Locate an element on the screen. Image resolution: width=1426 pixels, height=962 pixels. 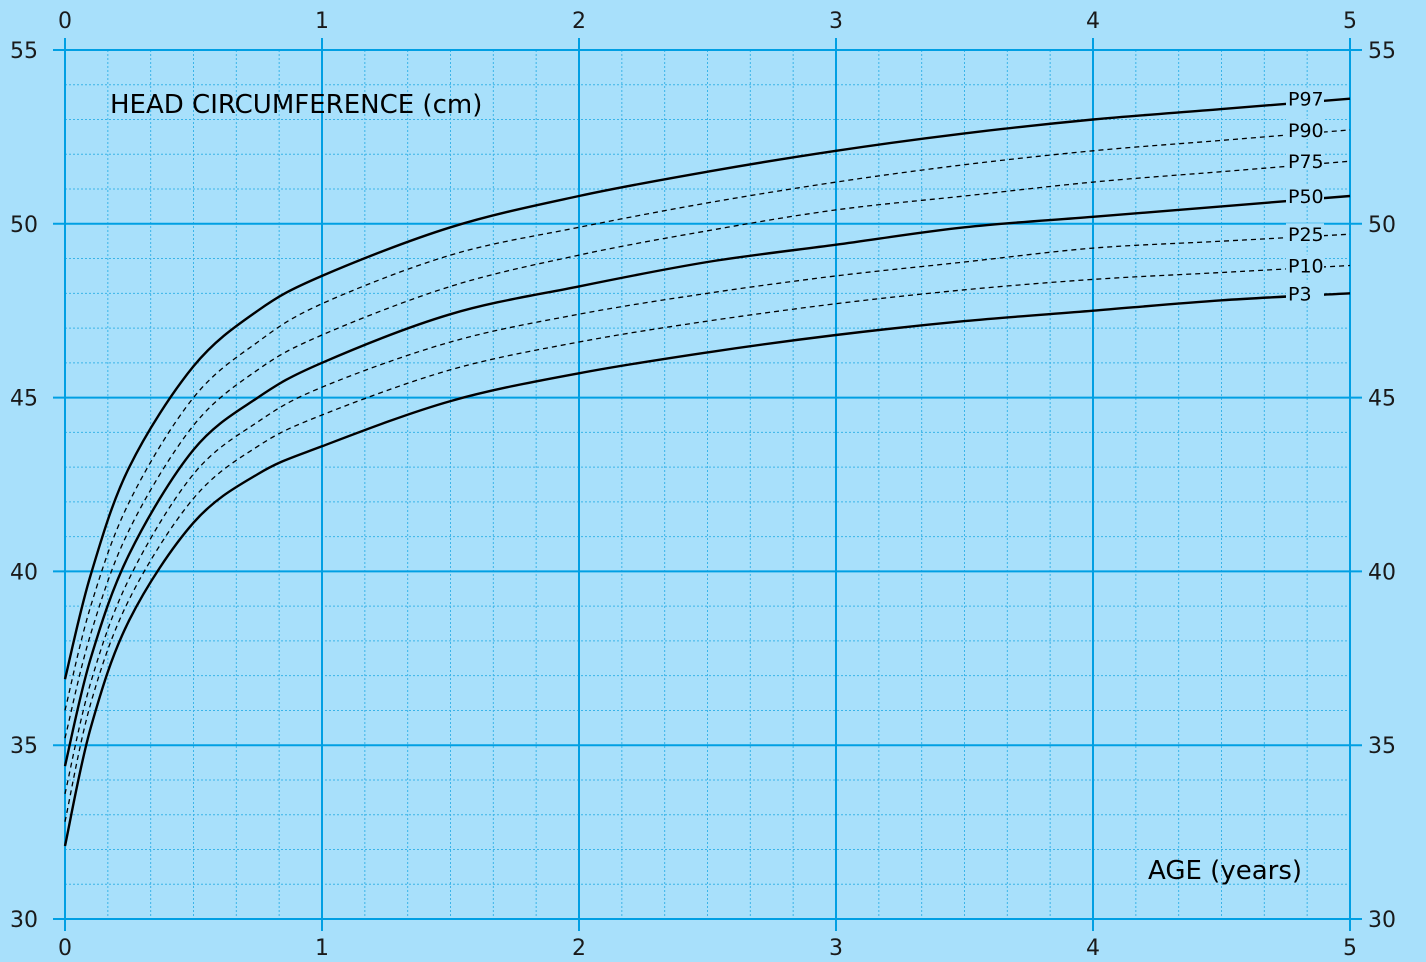
x-tick-label-bottom: 0 is located at coordinates (65, 948).